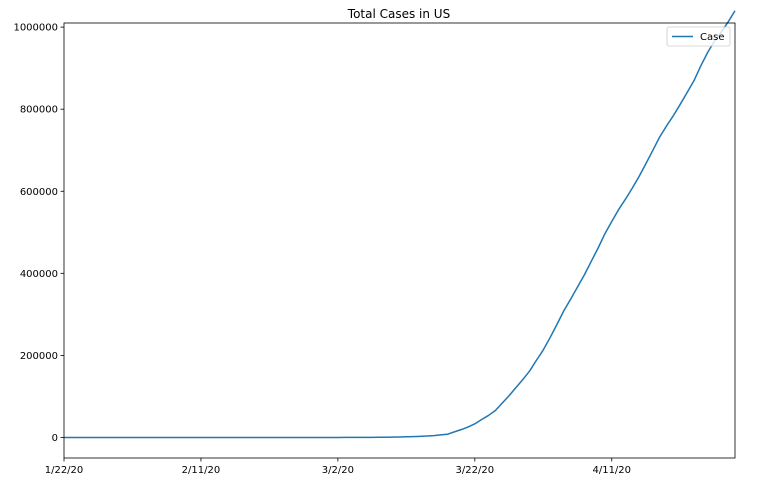  What do you see at coordinates (712, 37) in the screenshot?
I see `legend-label-case: Case` at bounding box center [712, 37].